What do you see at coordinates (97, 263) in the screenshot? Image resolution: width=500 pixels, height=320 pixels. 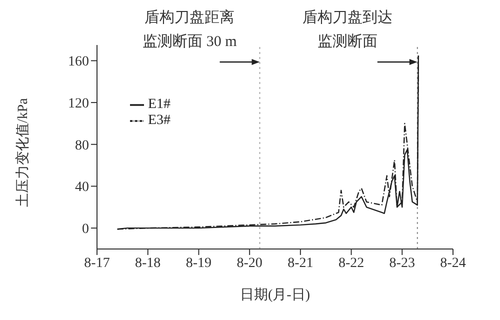 I see `x-tick-label: 8-17` at bounding box center [97, 263].